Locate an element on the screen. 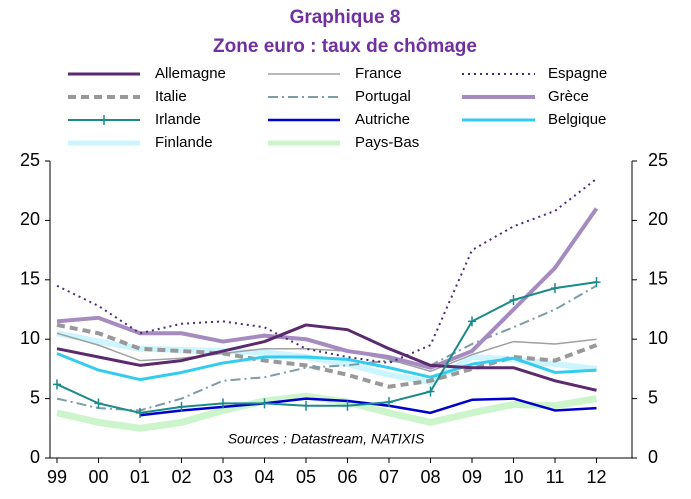 This screenshot has width=691, height=499. y-tick-label: 5 is located at coordinates (35, 397).